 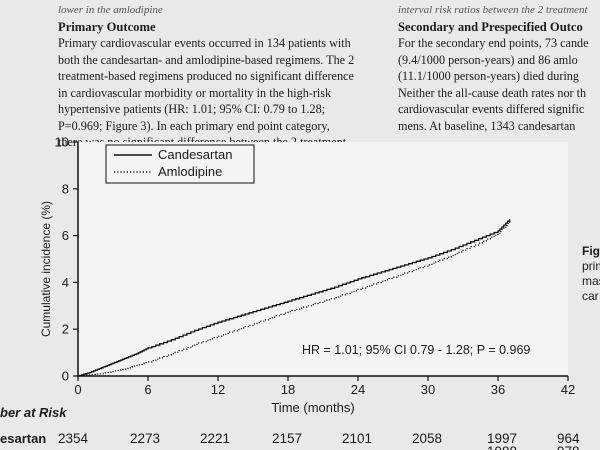 I want to click on figure-caption-fragment: Figu prim mas car, so click(x=591, y=274).